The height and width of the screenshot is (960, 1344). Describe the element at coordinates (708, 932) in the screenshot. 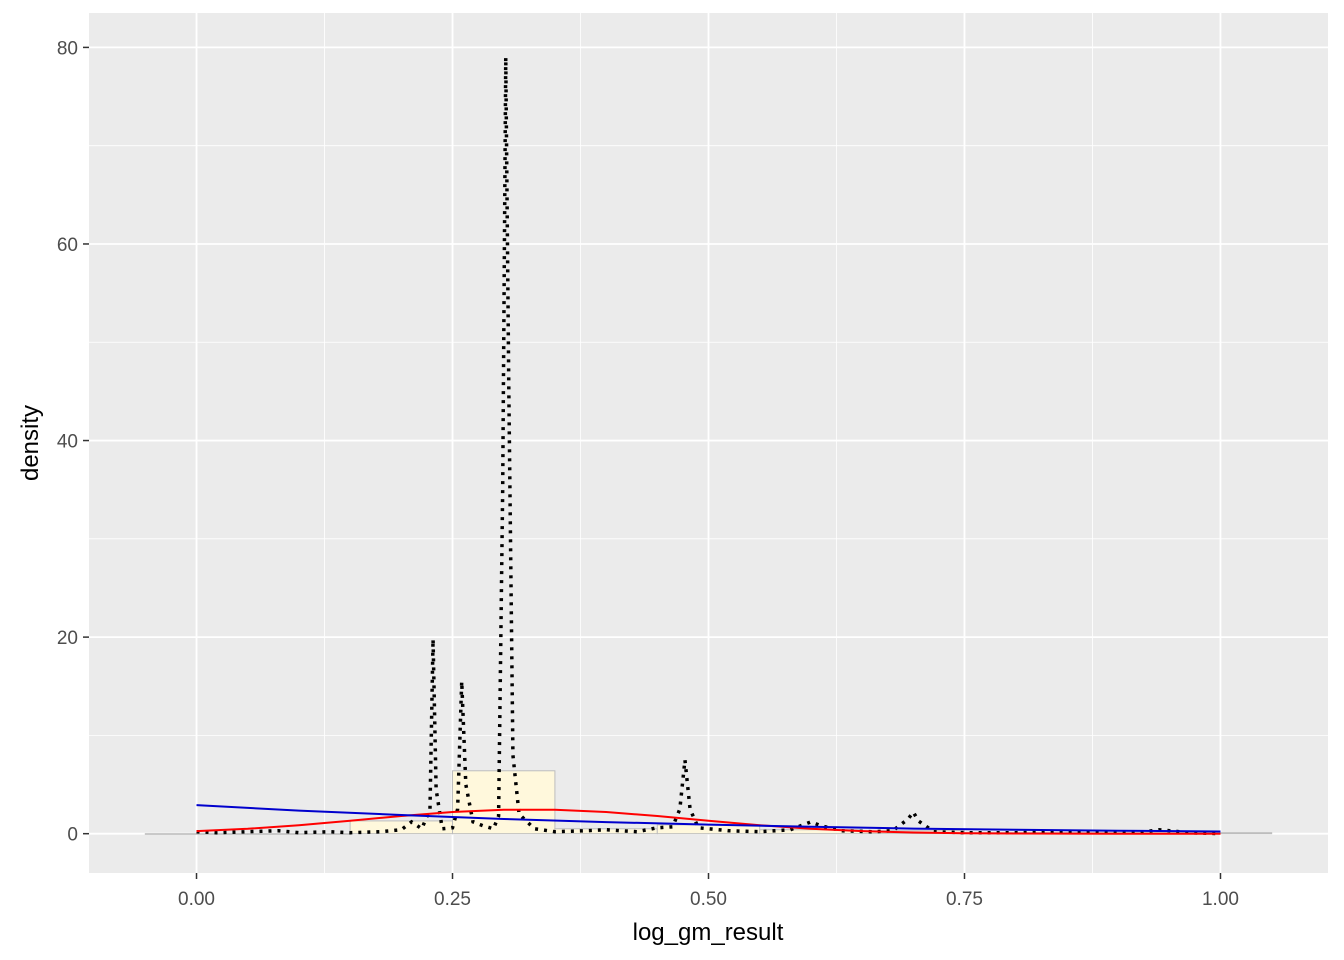

I see `x-axis-title: log_gm_result` at that location.